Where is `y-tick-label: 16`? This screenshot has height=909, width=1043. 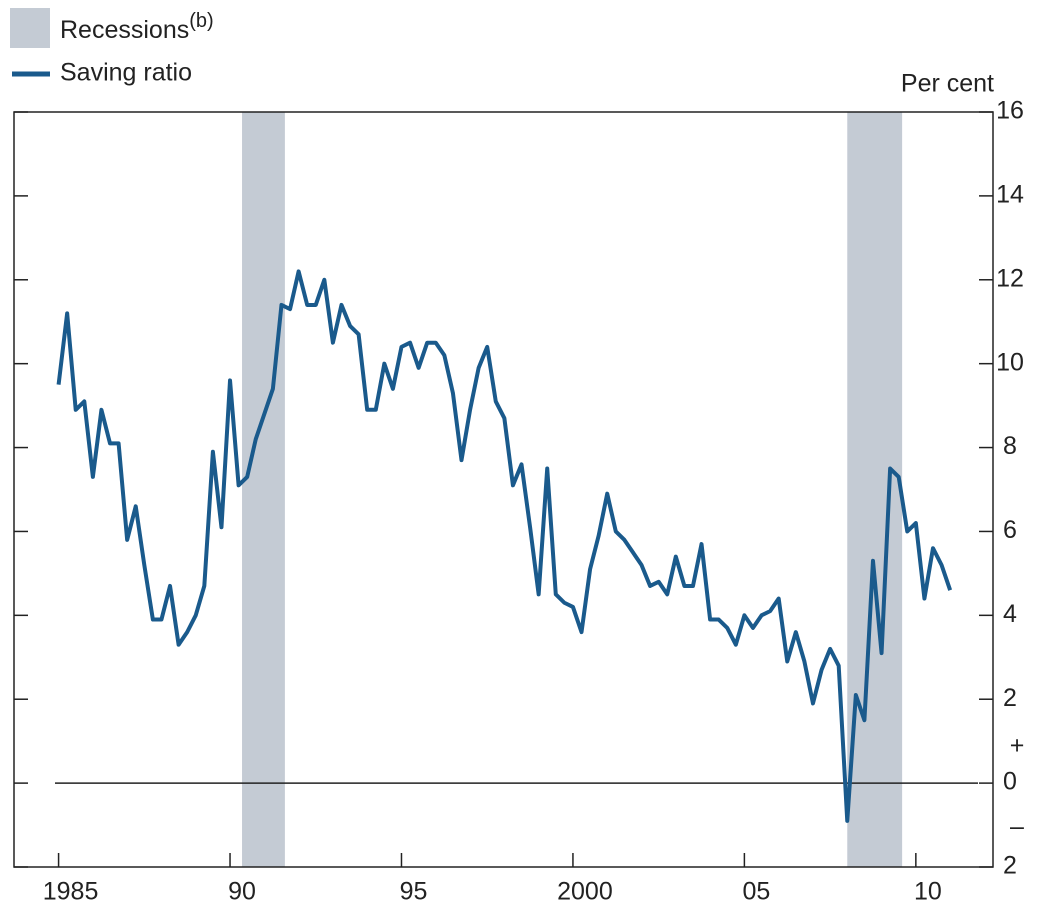
y-tick-label: 16 is located at coordinates (1010, 111).